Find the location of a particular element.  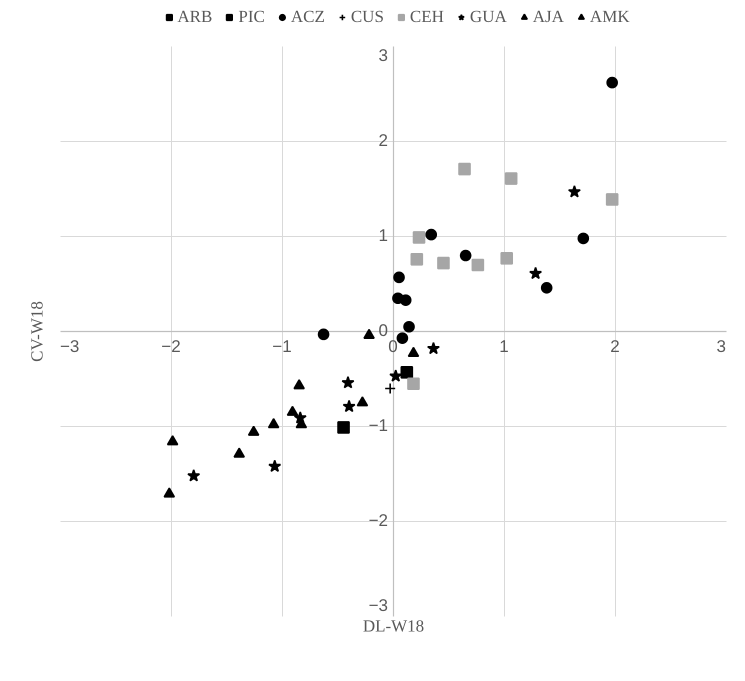

x-tick-label: −1 is located at coordinates (282, 347).